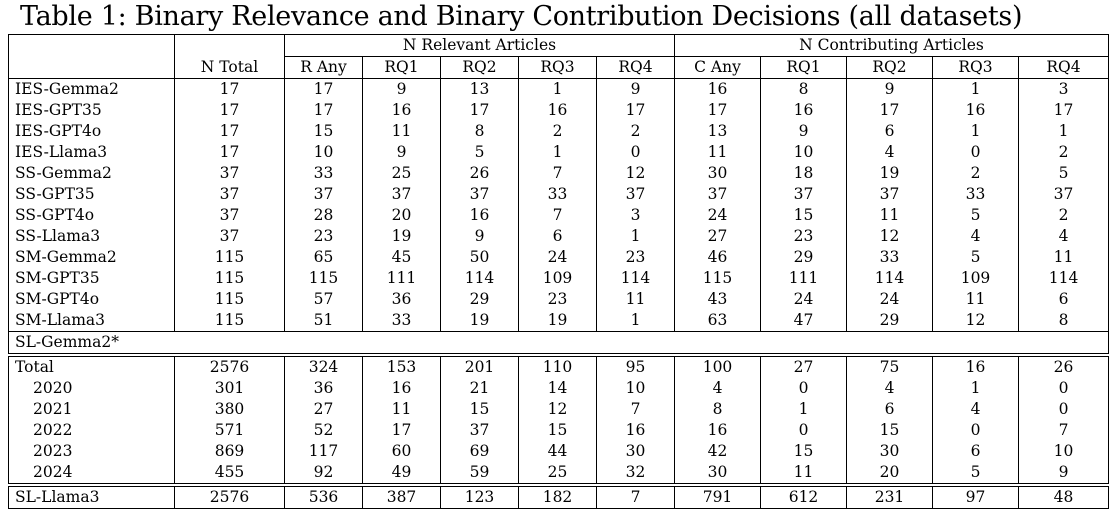  I want to click on row-label: 2024, so click(91, 473).